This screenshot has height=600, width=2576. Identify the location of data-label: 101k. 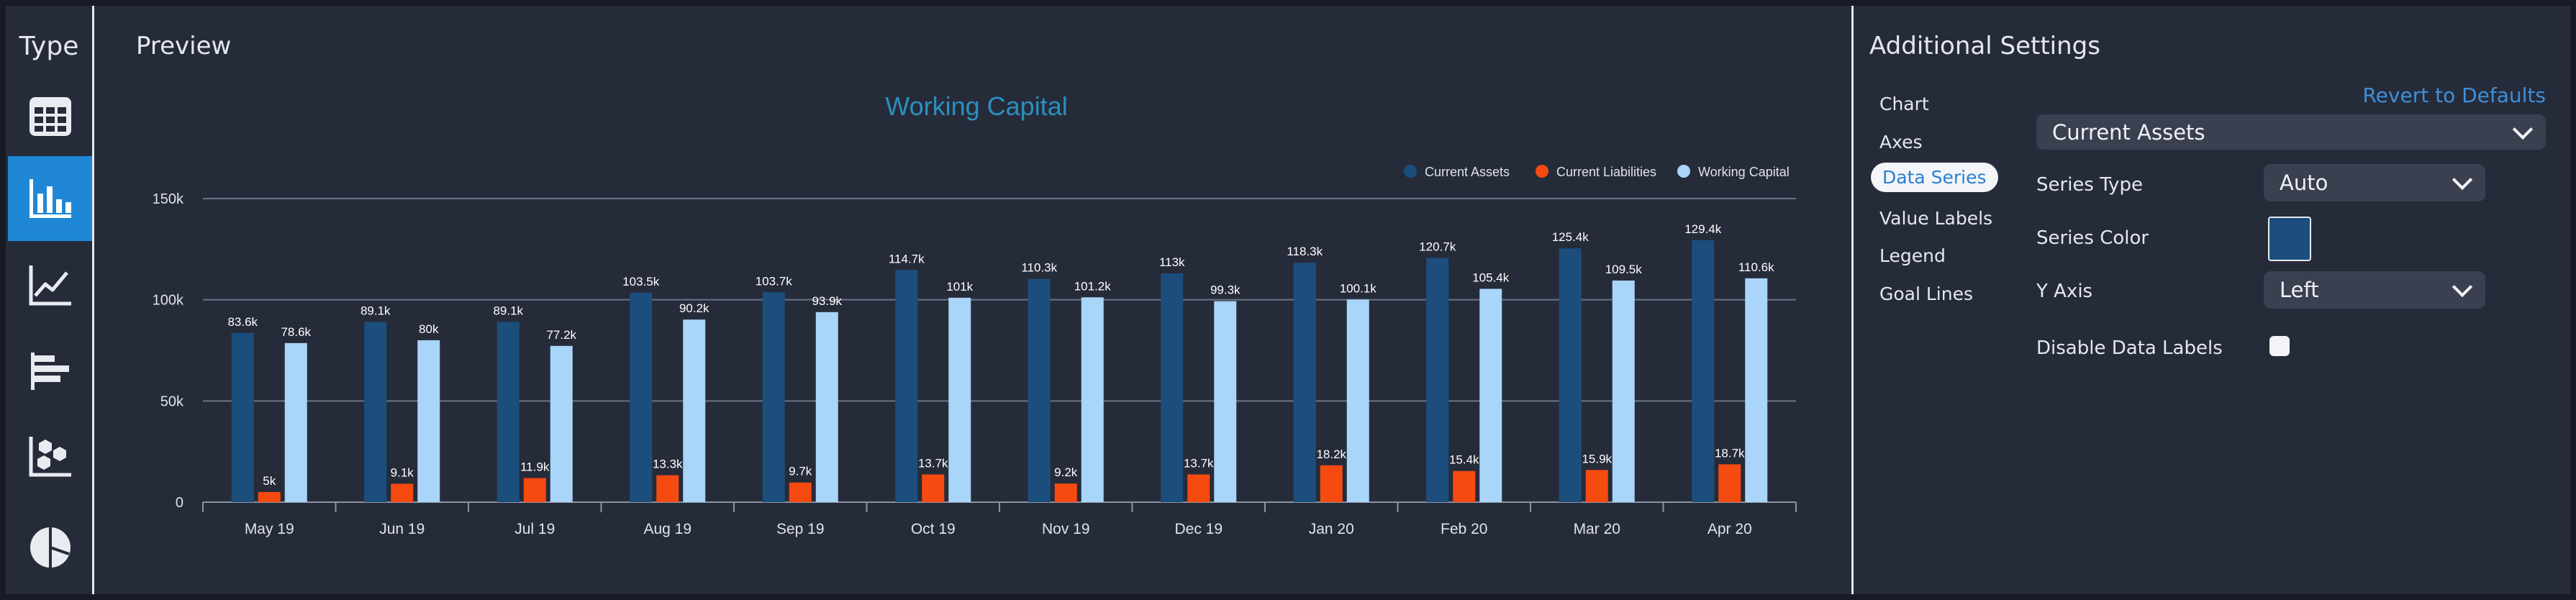
(959, 287).